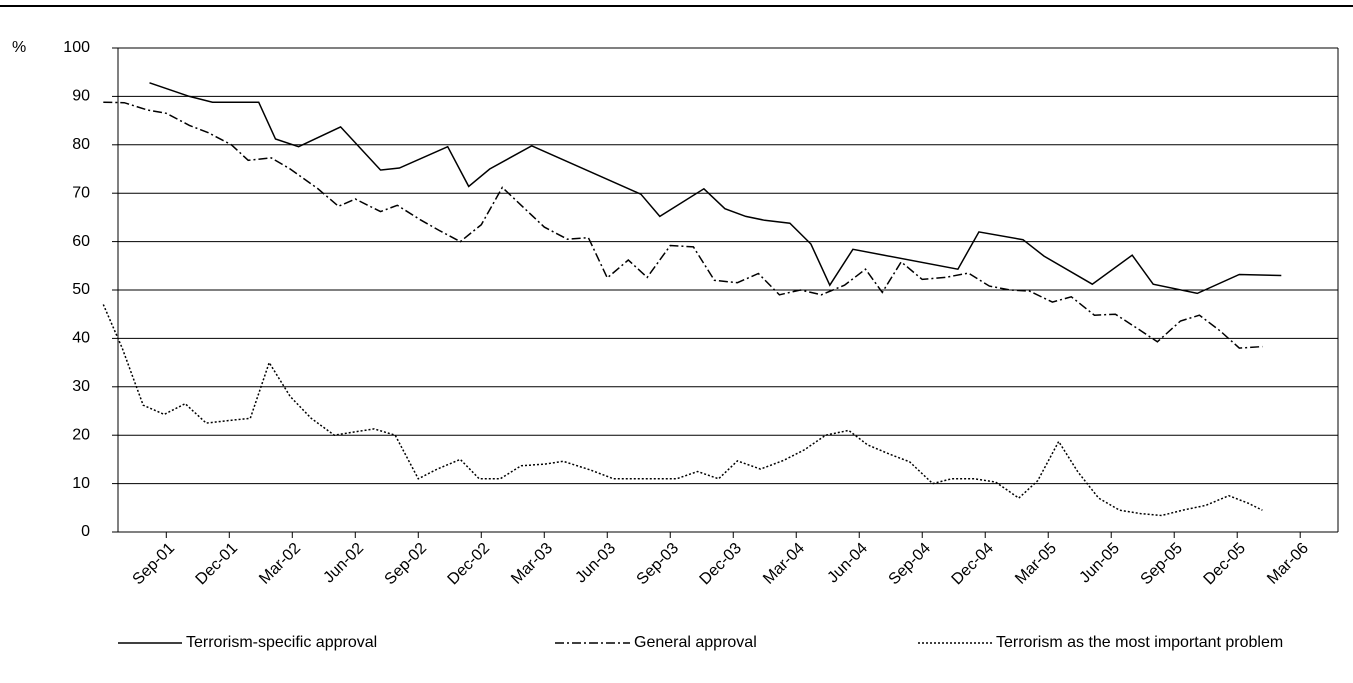  What do you see at coordinates (81, 192) in the screenshot?
I see `y-tick-label: 70` at bounding box center [81, 192].